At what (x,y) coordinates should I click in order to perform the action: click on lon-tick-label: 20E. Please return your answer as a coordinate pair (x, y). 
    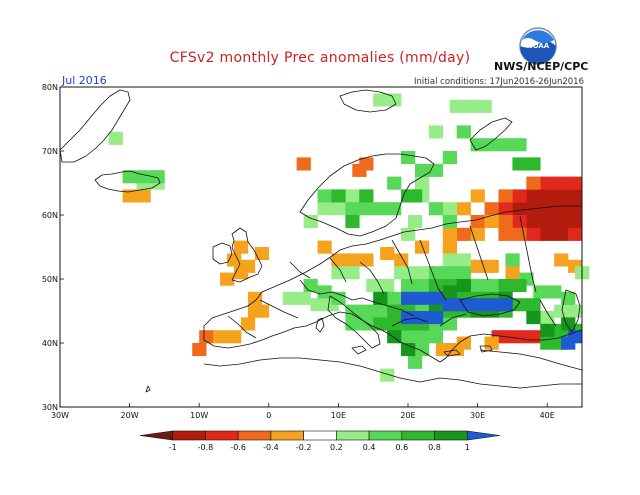
    Looking at the image, I should click on (407, 415).